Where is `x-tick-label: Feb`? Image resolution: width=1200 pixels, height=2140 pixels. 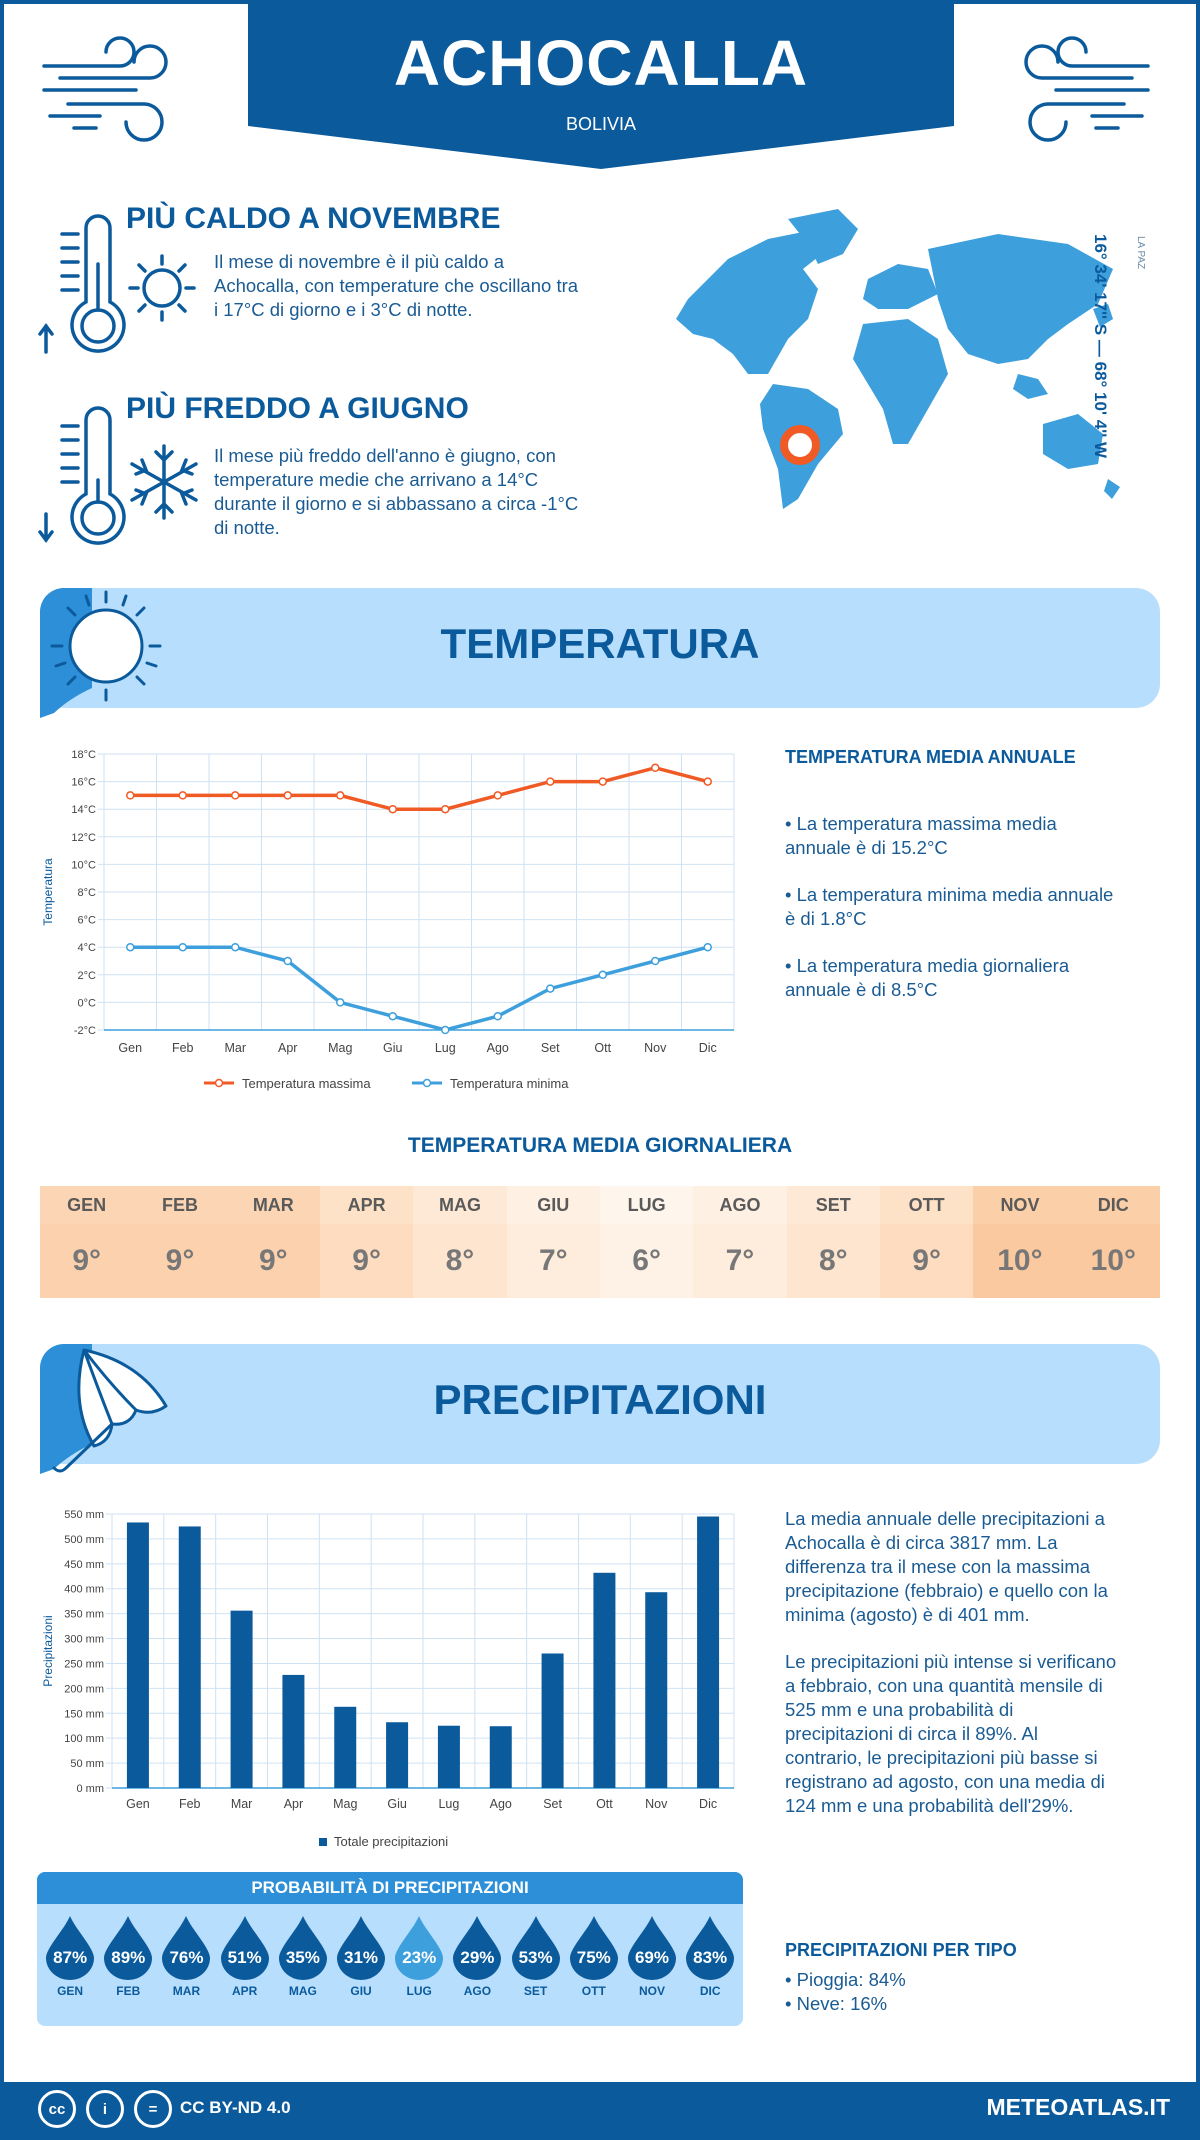 x-tick-label: Feb is located at coordinates (190, 1804).